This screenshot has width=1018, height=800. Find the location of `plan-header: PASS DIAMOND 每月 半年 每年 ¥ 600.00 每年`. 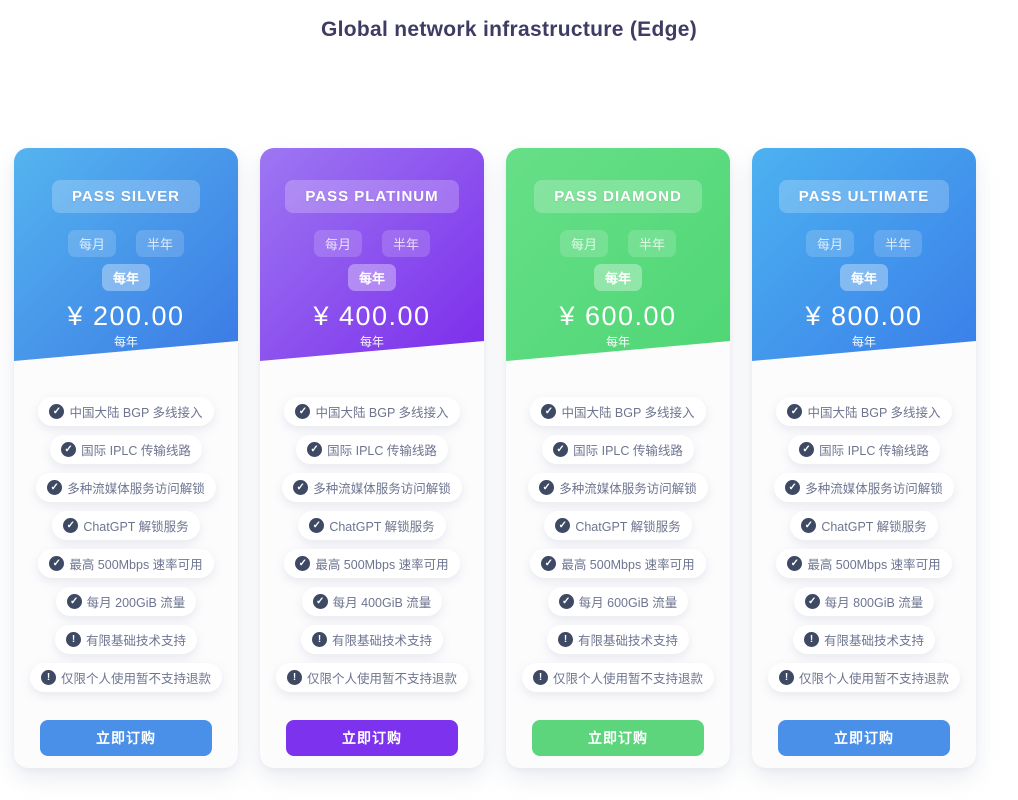

plan-header: PASS DIAMOND 每月 半年 每年 ¥ 600.00 每年 is located at coordinates (618, 254).